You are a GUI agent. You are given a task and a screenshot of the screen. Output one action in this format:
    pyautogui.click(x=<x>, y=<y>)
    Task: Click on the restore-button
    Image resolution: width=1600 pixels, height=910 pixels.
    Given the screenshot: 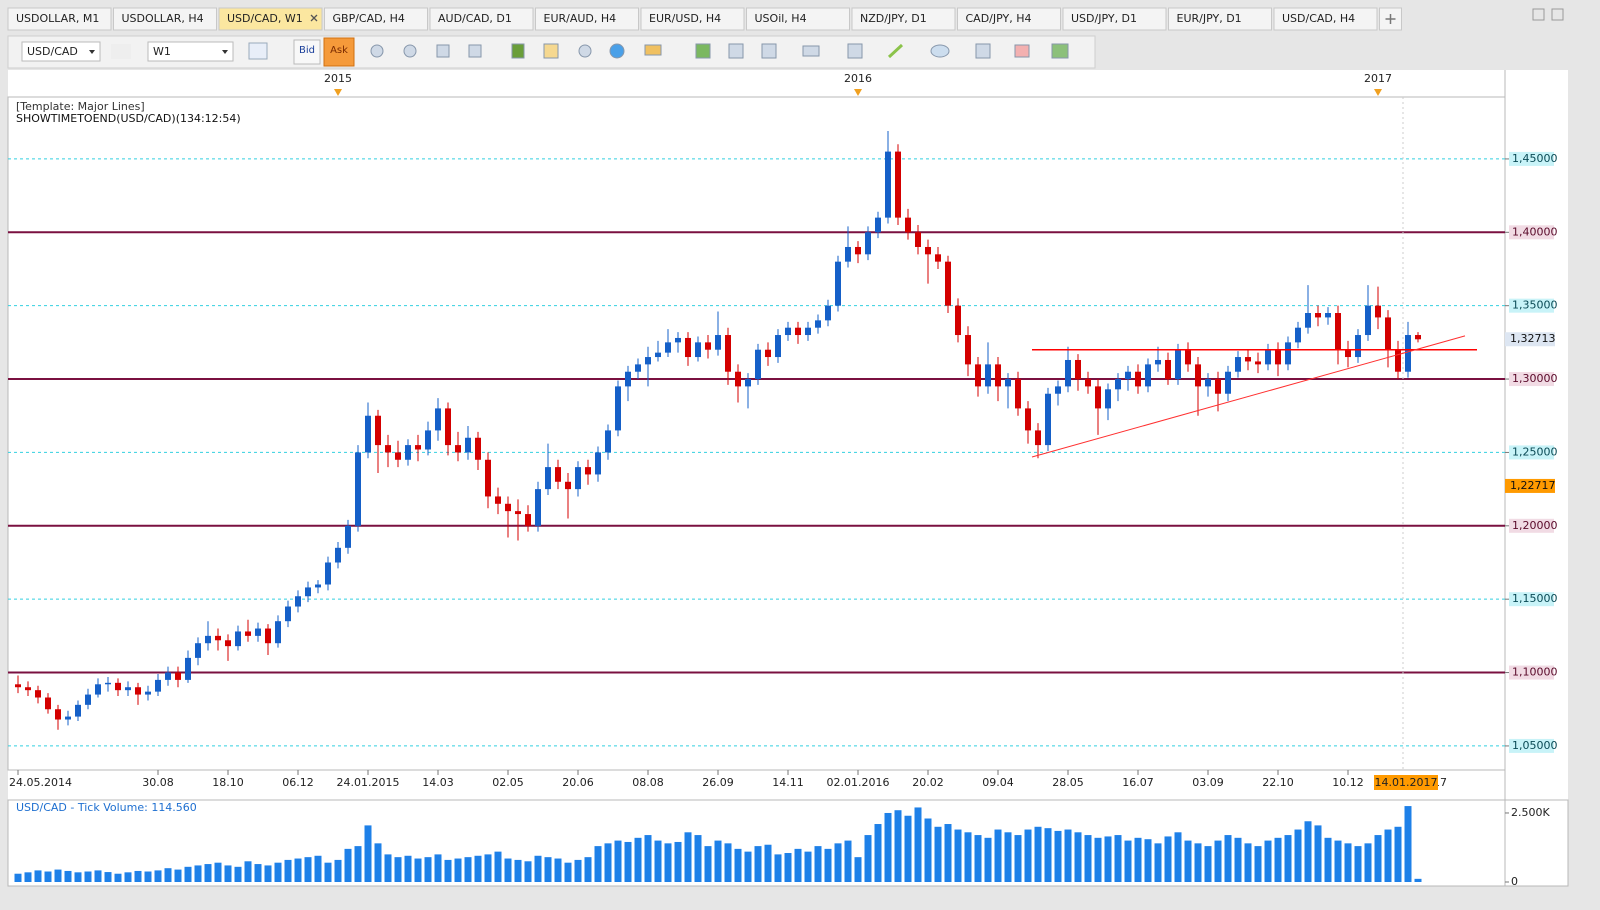 What is the action you would take?
    pyautogui.click(x=1538, y=14)
    